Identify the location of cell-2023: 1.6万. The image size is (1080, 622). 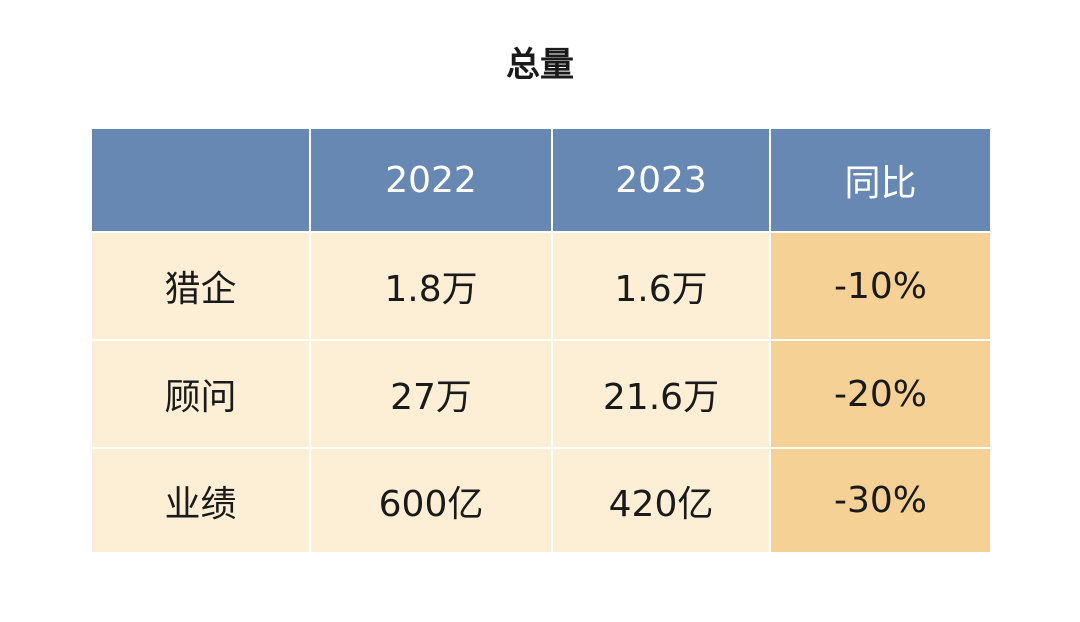
(661, 286).